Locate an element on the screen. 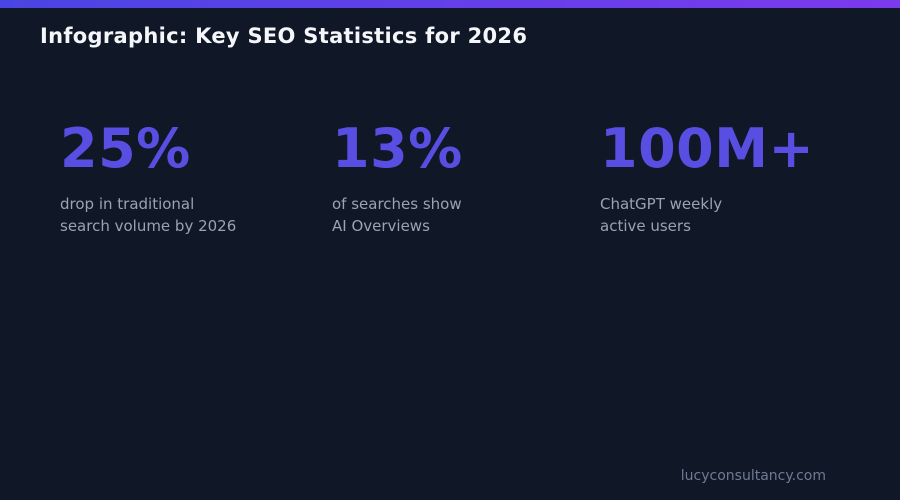 Image resolution: width=900 pixels, height=500 pixels. stat-label-line2: search volume by 2026 is located at coordinates (148, 226).